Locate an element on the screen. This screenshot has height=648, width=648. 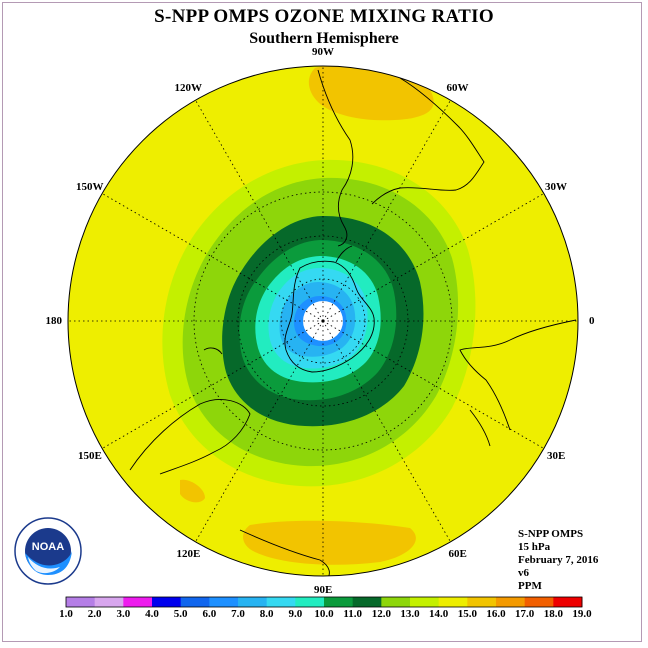
colorbar-tick-label: 18.0 is located at coordinates (553, 614).